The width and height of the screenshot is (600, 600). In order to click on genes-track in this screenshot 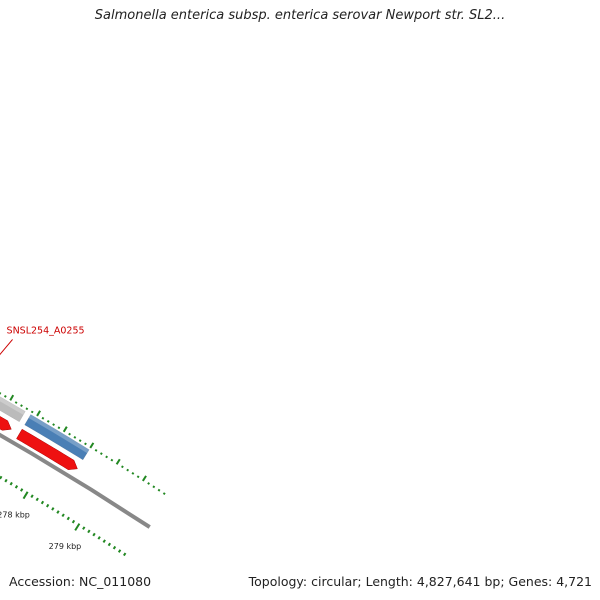, I will do `click(45, 428)`.